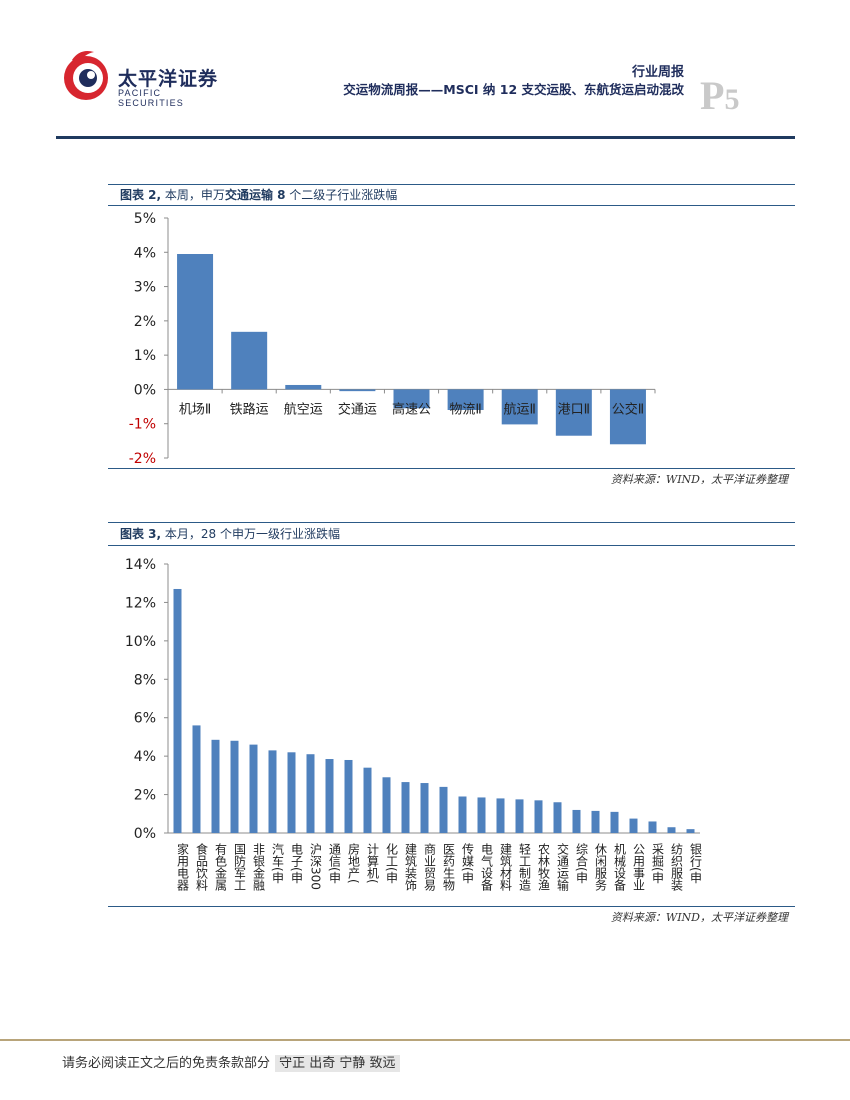 The height and width of the screenshot is (1100, 850). I want to click on x-tick-label: 铁路运, so click(249, 409).